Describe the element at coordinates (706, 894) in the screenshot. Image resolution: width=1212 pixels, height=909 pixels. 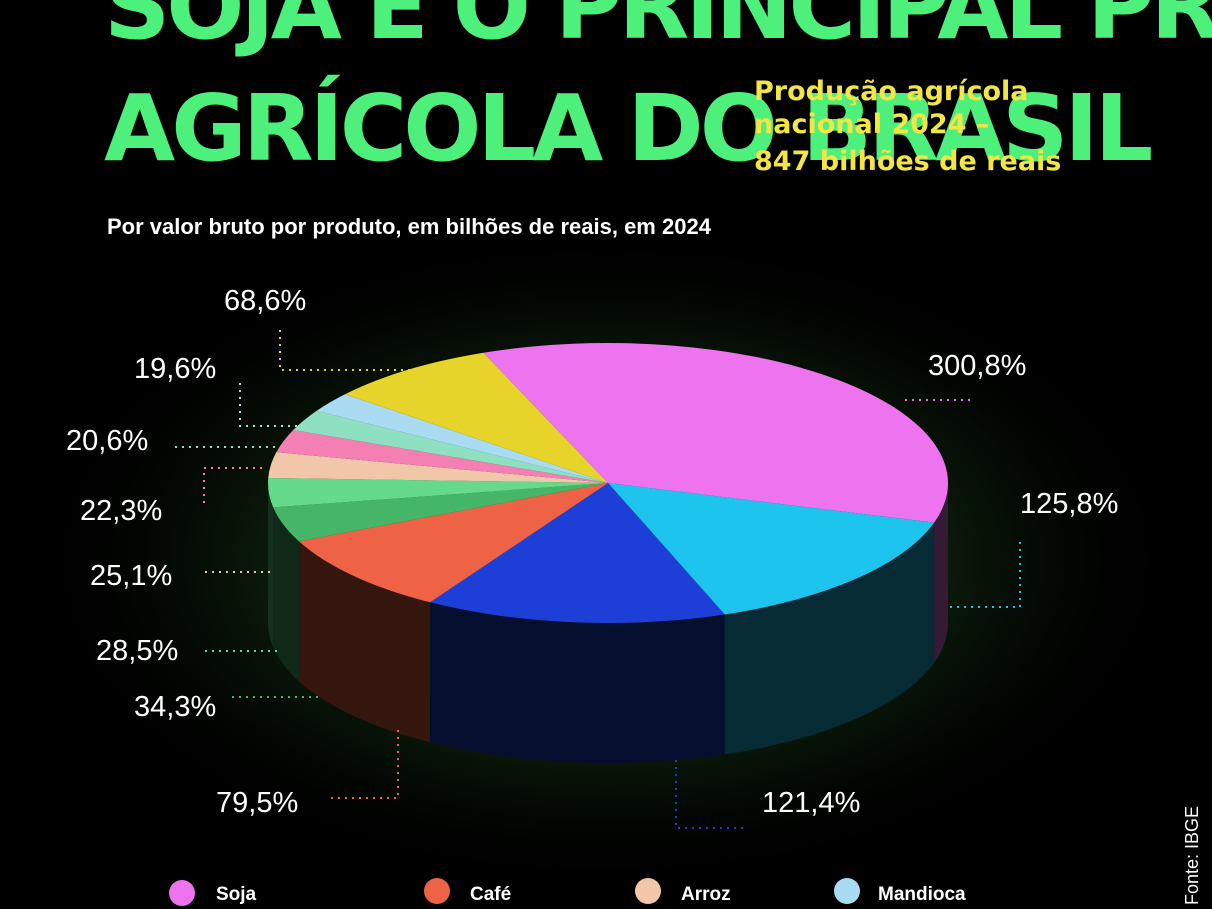
I see `legend-label-arroz: Arroz` at that location.